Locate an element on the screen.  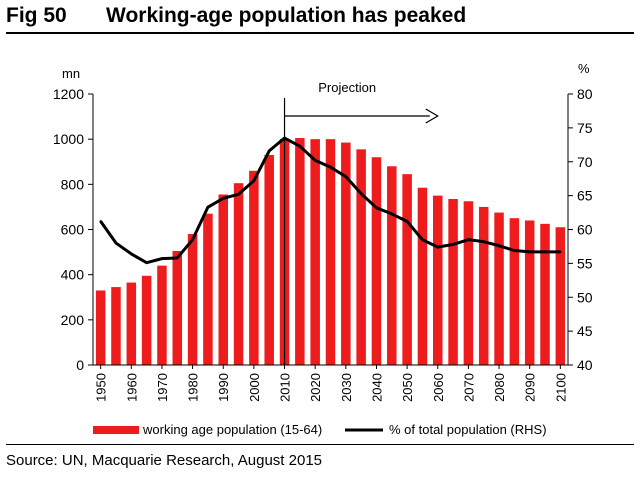
line-point-2030 is located at coordinates (346, 176).